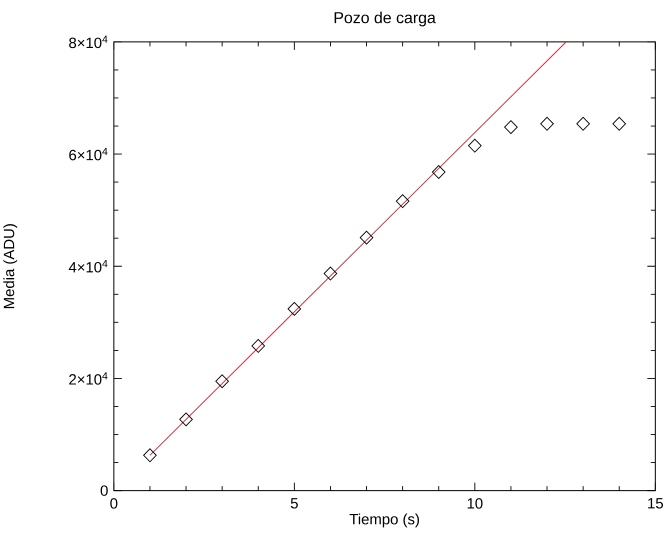 Image resolution: width=667 pixels, height=556 pixels. I want to click on x-axis-title: Tiempo (s), so click(384, 520).